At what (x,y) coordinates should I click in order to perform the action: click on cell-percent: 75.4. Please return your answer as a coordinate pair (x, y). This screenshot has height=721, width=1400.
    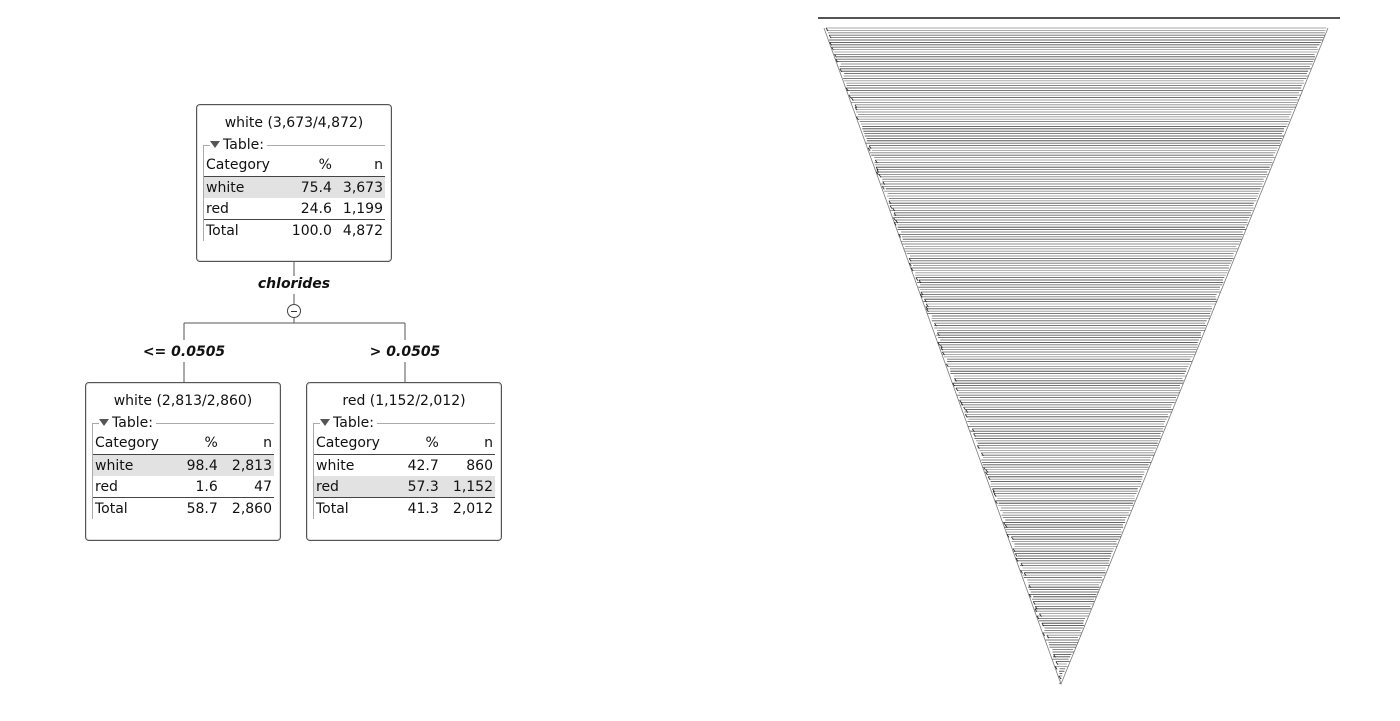
    Looking at the image, I should click on (308, 187).